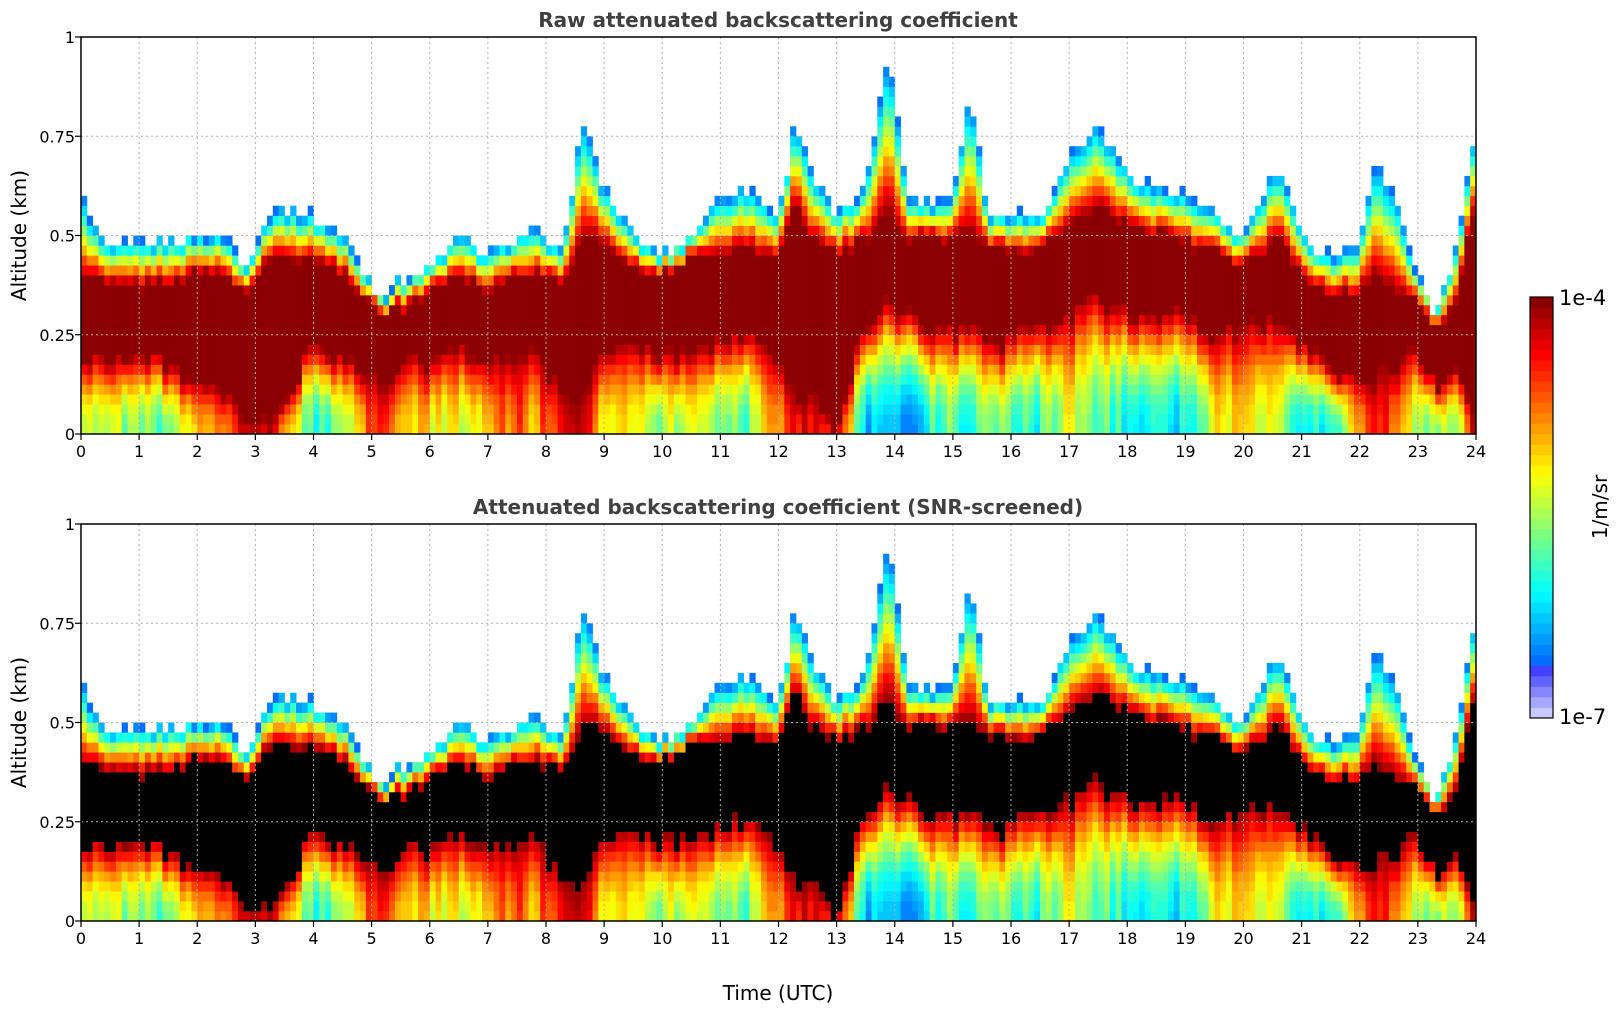 Image resolution: width=1621 pixels, height=1020 pixels. I want to click on x-tick-label: 17, so click(1069, 451).